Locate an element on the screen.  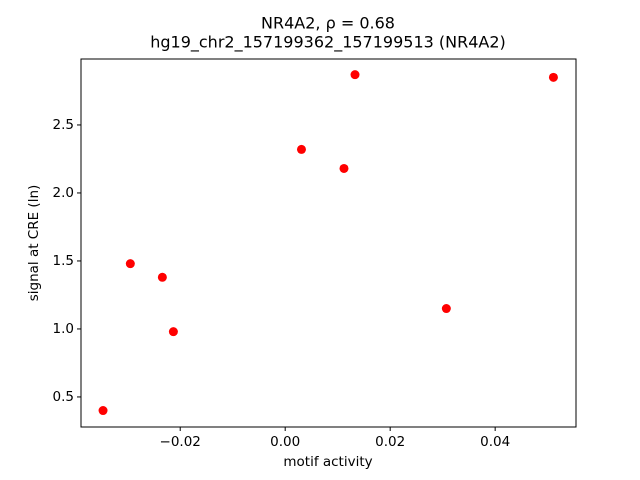
y-tick-label: 2.5 is located at coordinates (63, 125).